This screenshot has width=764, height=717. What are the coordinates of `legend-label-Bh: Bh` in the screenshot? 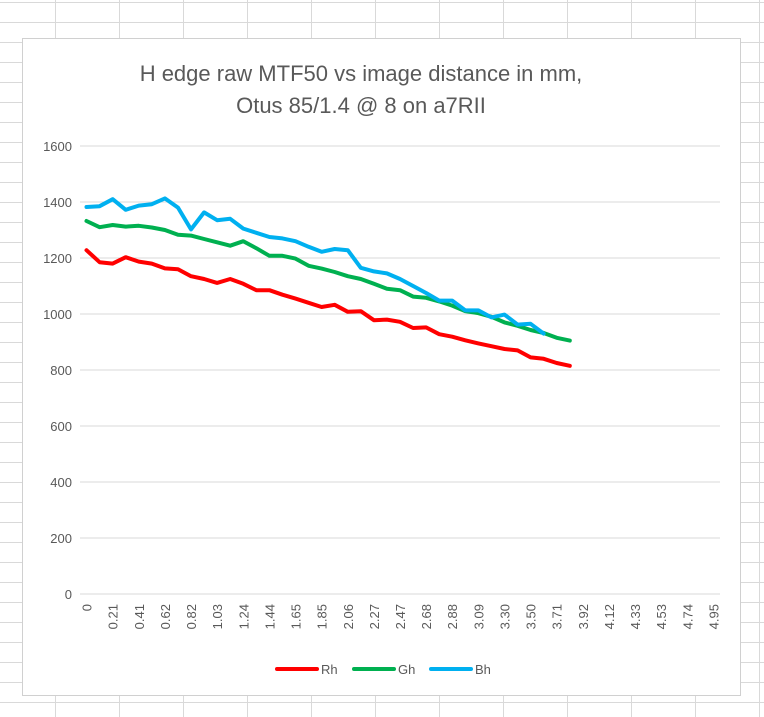 It's located at (483, 669).